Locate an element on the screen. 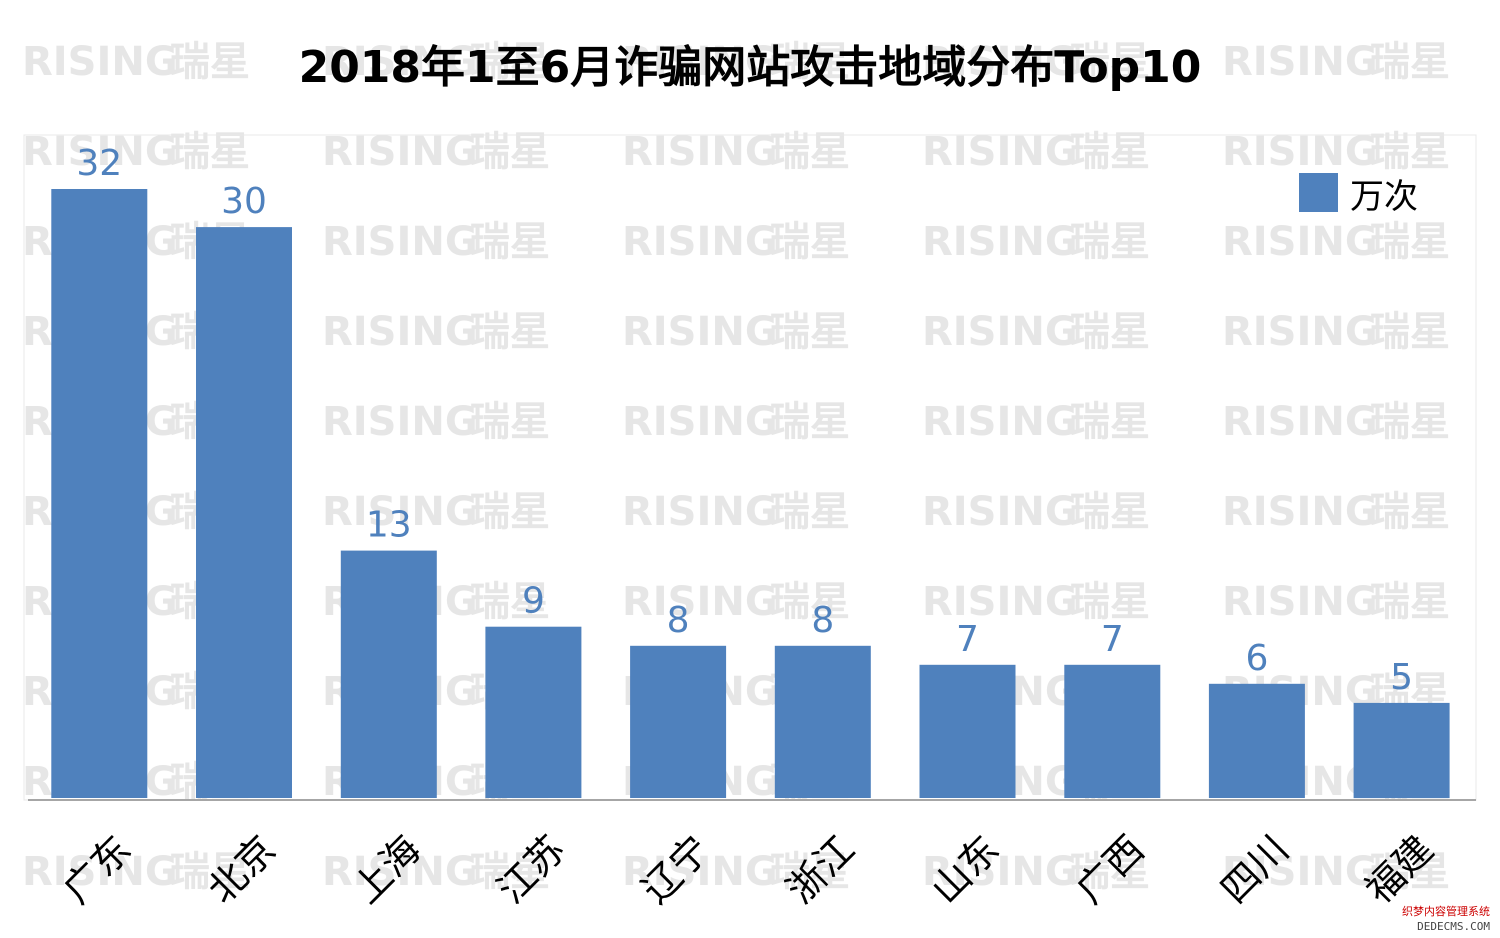  legend: 万次 is located at coordinates (1358, 195).